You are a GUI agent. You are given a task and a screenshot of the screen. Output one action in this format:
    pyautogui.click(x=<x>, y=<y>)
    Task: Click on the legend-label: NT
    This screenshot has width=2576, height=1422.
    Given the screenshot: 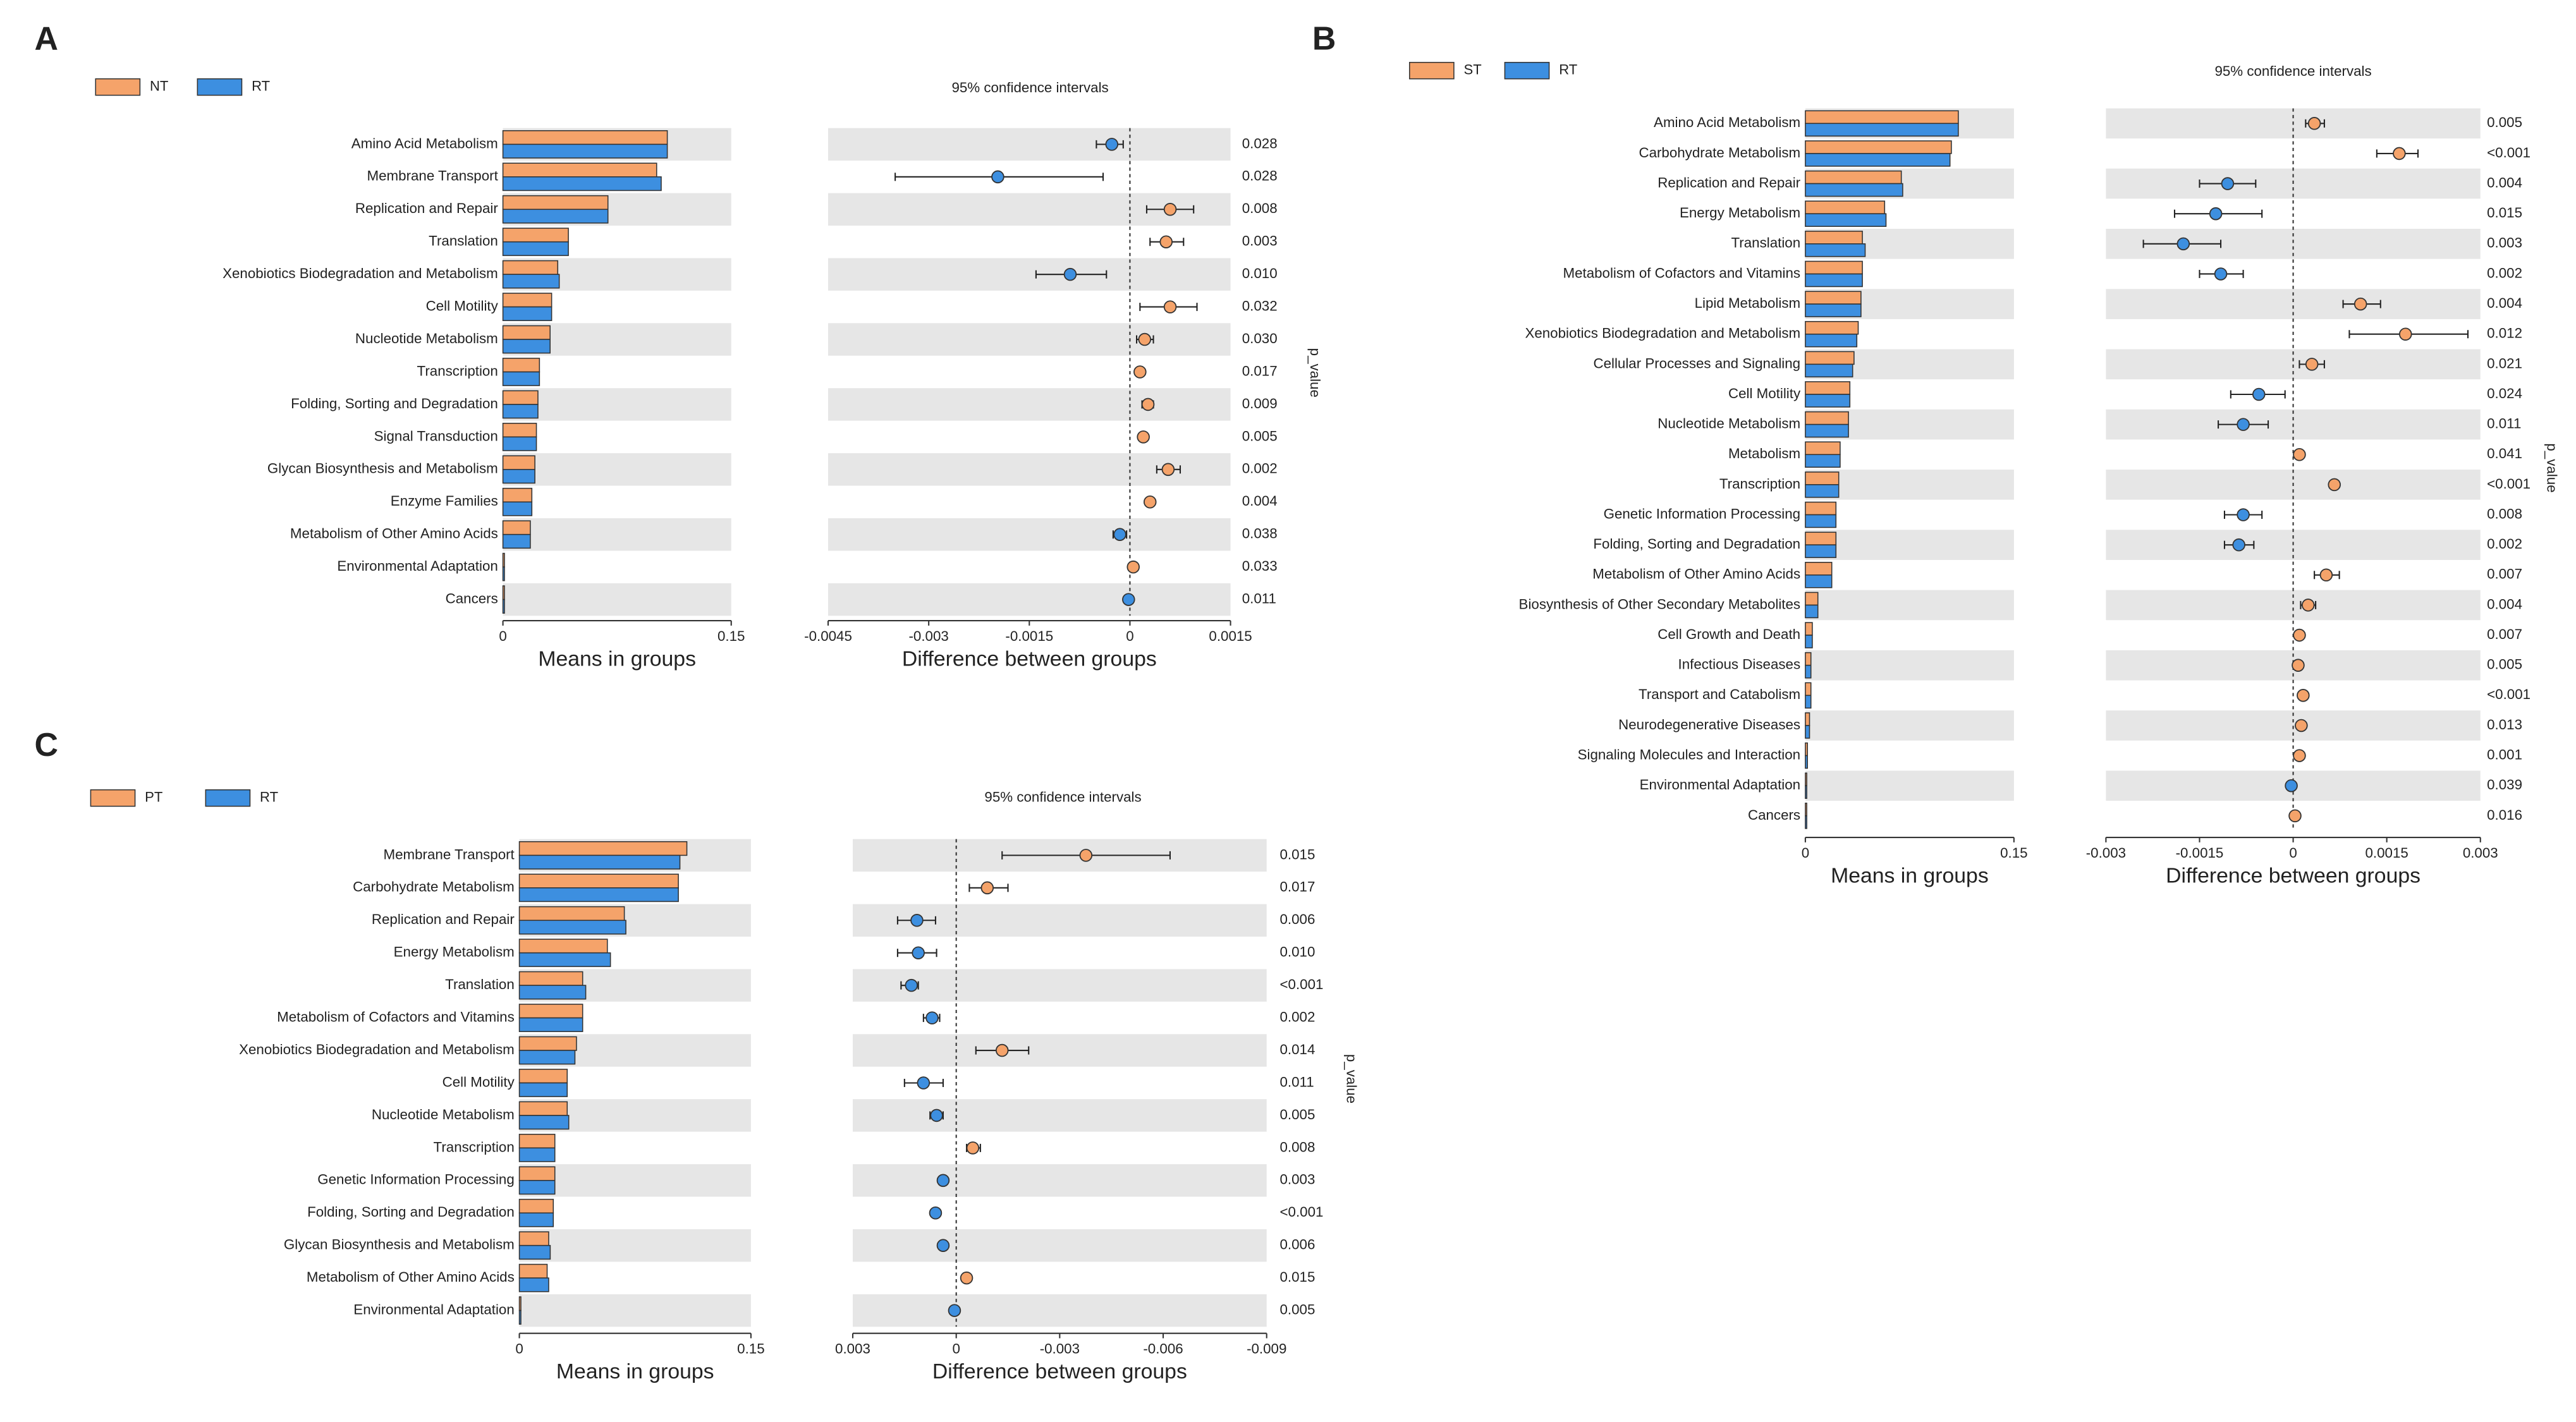 What is the action you would take?
    pyautogui.click(x=159, y=86)
    